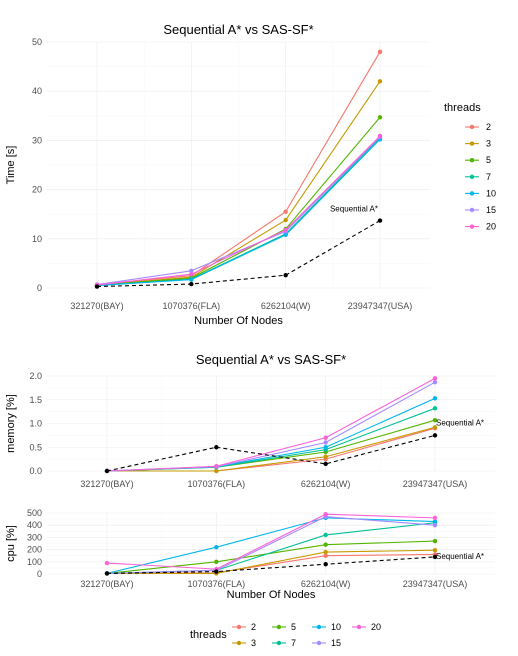 This screenshot has width=518, height=656. I want to click on y-tick-label: 10, so click(37, 239).